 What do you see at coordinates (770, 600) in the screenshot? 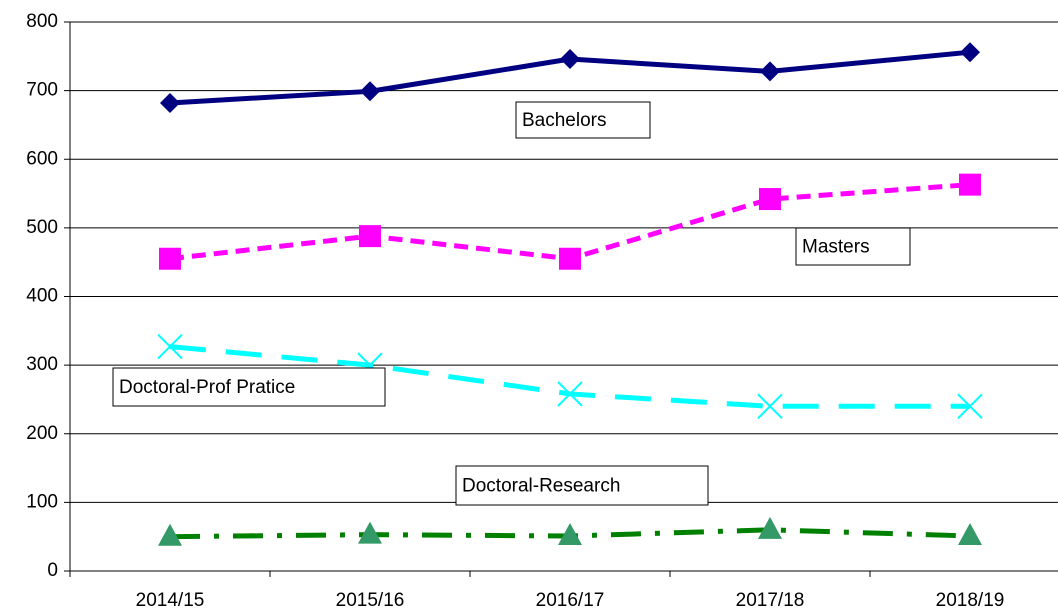
I see `x-tick-label: 2017/18` at bounding box center [770, 600].